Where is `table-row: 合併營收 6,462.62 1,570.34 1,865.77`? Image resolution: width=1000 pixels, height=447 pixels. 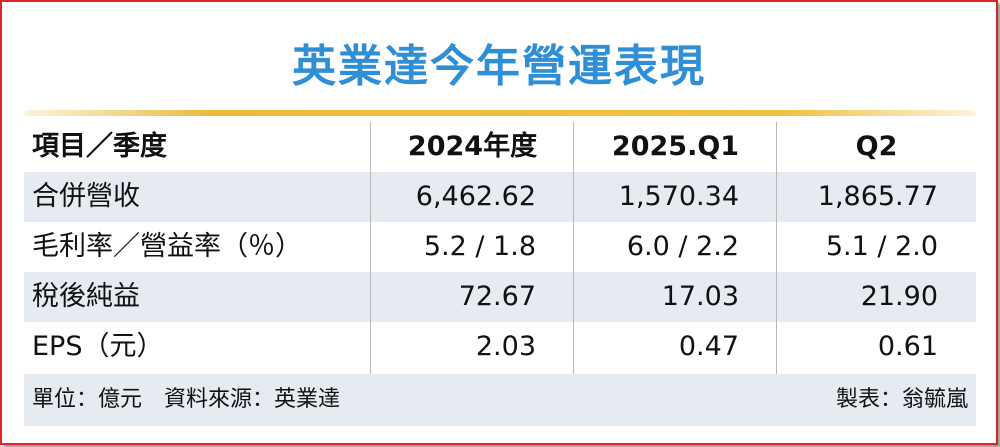 table-row: 合併營收 6,462.62 1,570.34 1,865.77 is located at coordinates (500, 197).